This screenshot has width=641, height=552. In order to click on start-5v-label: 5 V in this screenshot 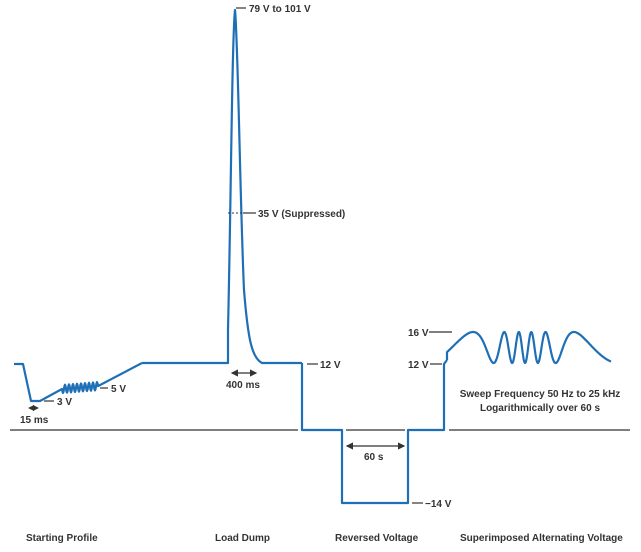, I will do `click(118, 389)`.